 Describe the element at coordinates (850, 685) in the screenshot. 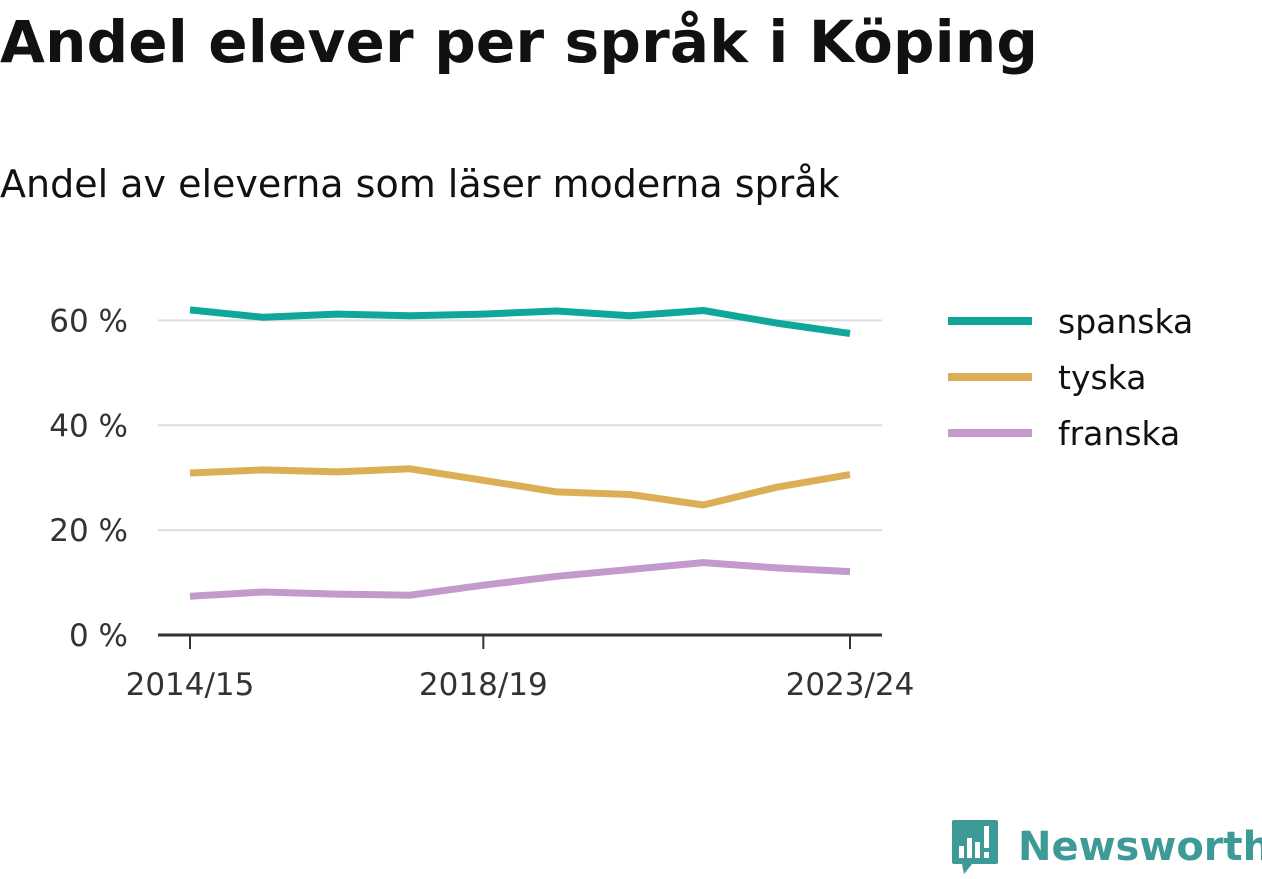

I see `x-tick-label: 2023/24` at that location.